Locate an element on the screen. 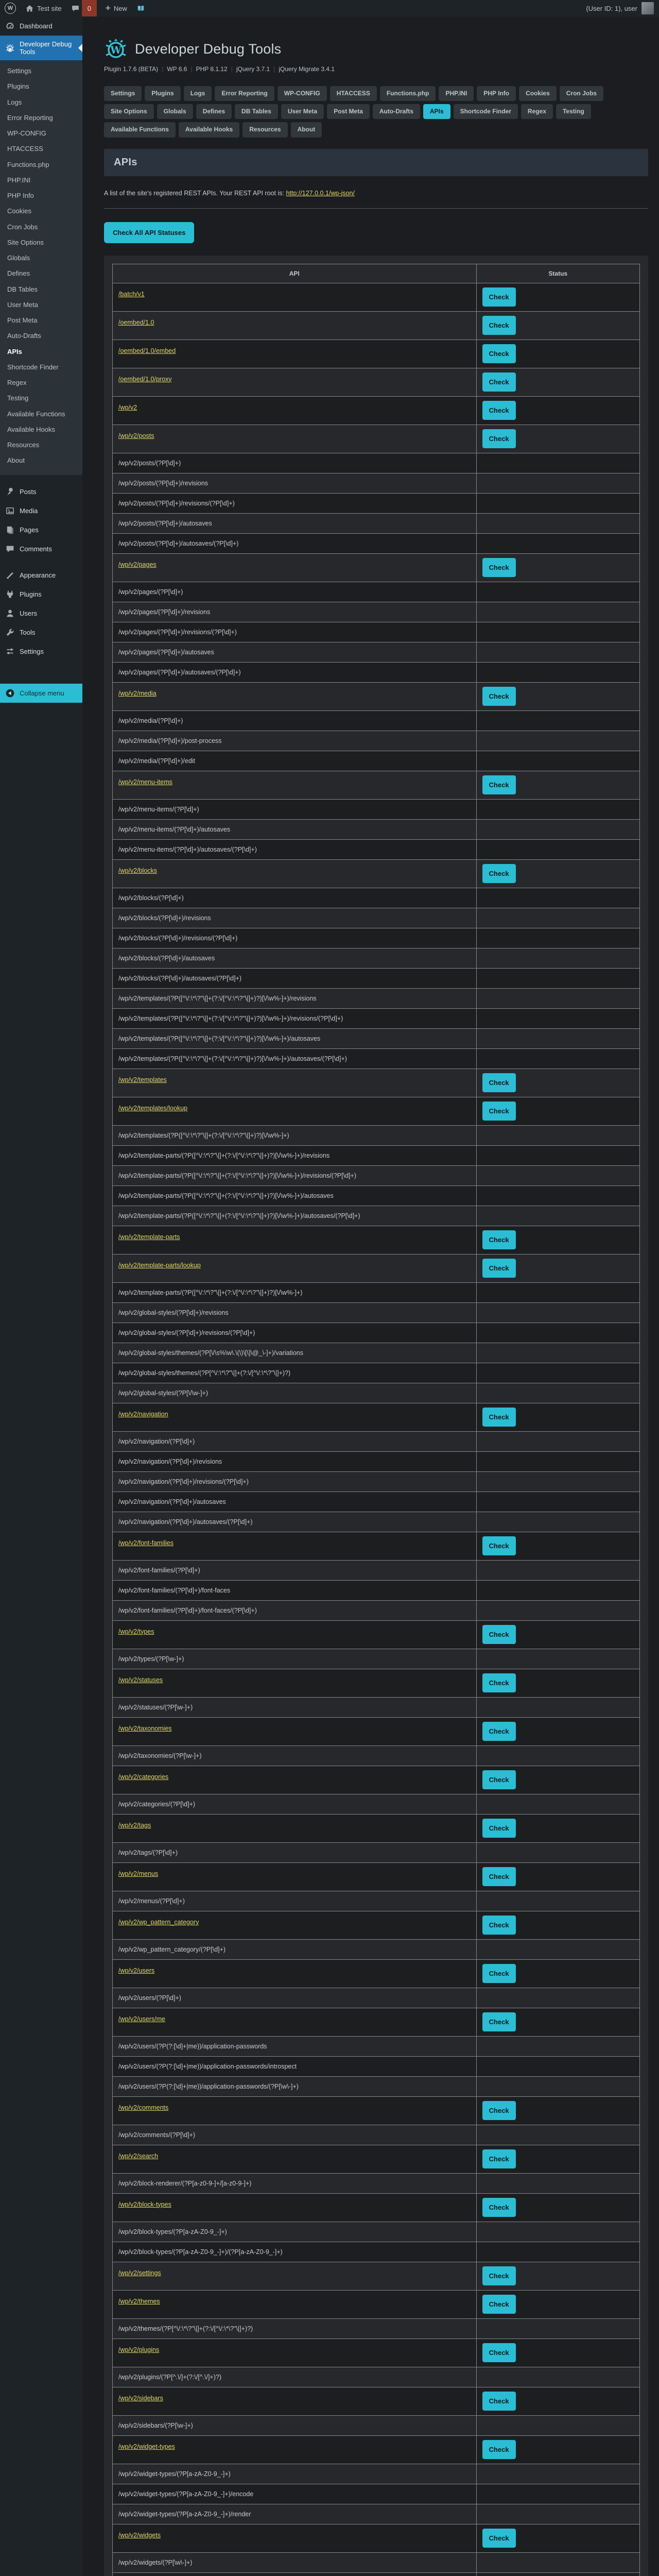 This screenshot has width=659, height=2576. tab-testing: Testing is located at coordinates (573, 112).